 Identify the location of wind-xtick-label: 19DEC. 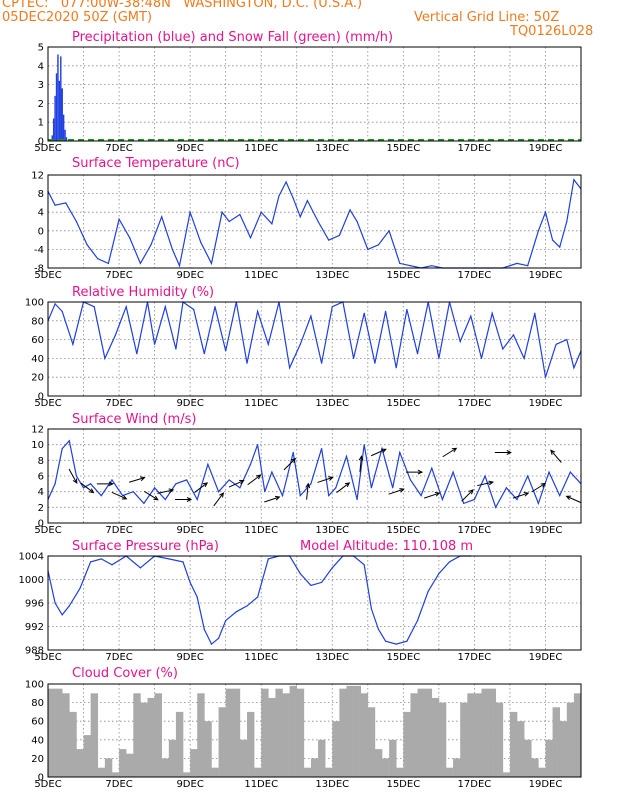
(546, 530).